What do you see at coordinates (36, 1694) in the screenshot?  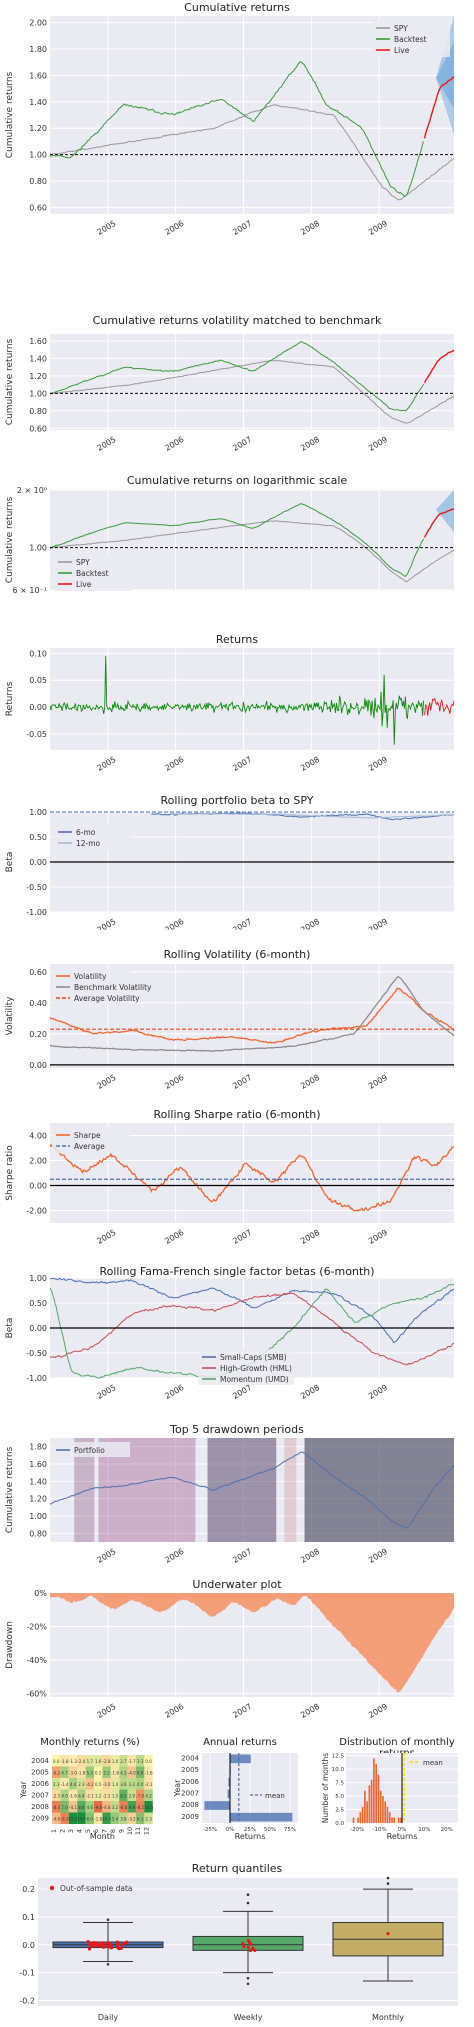 I see `y-tick-label: -60%` at bounding box center [36, 1694].